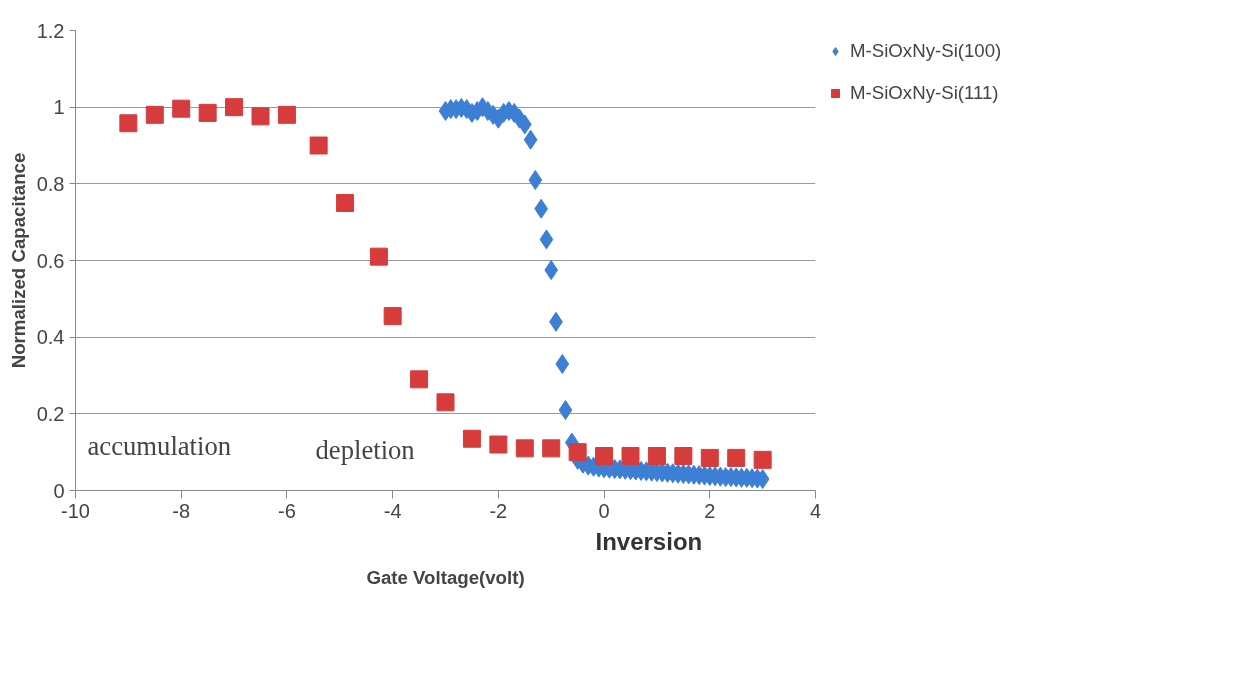 This screenshot has height=696, width=1235. What do you see at coordinates (50, 337) in the screenshot?
I see `y-tick-label: 0.4` at bounding box center [50, 337].